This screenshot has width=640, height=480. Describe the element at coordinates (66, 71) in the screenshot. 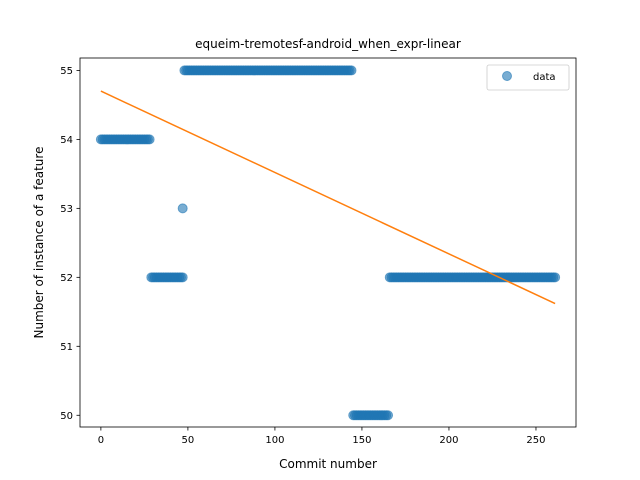

I see `y-tick-label: 55` at that location.